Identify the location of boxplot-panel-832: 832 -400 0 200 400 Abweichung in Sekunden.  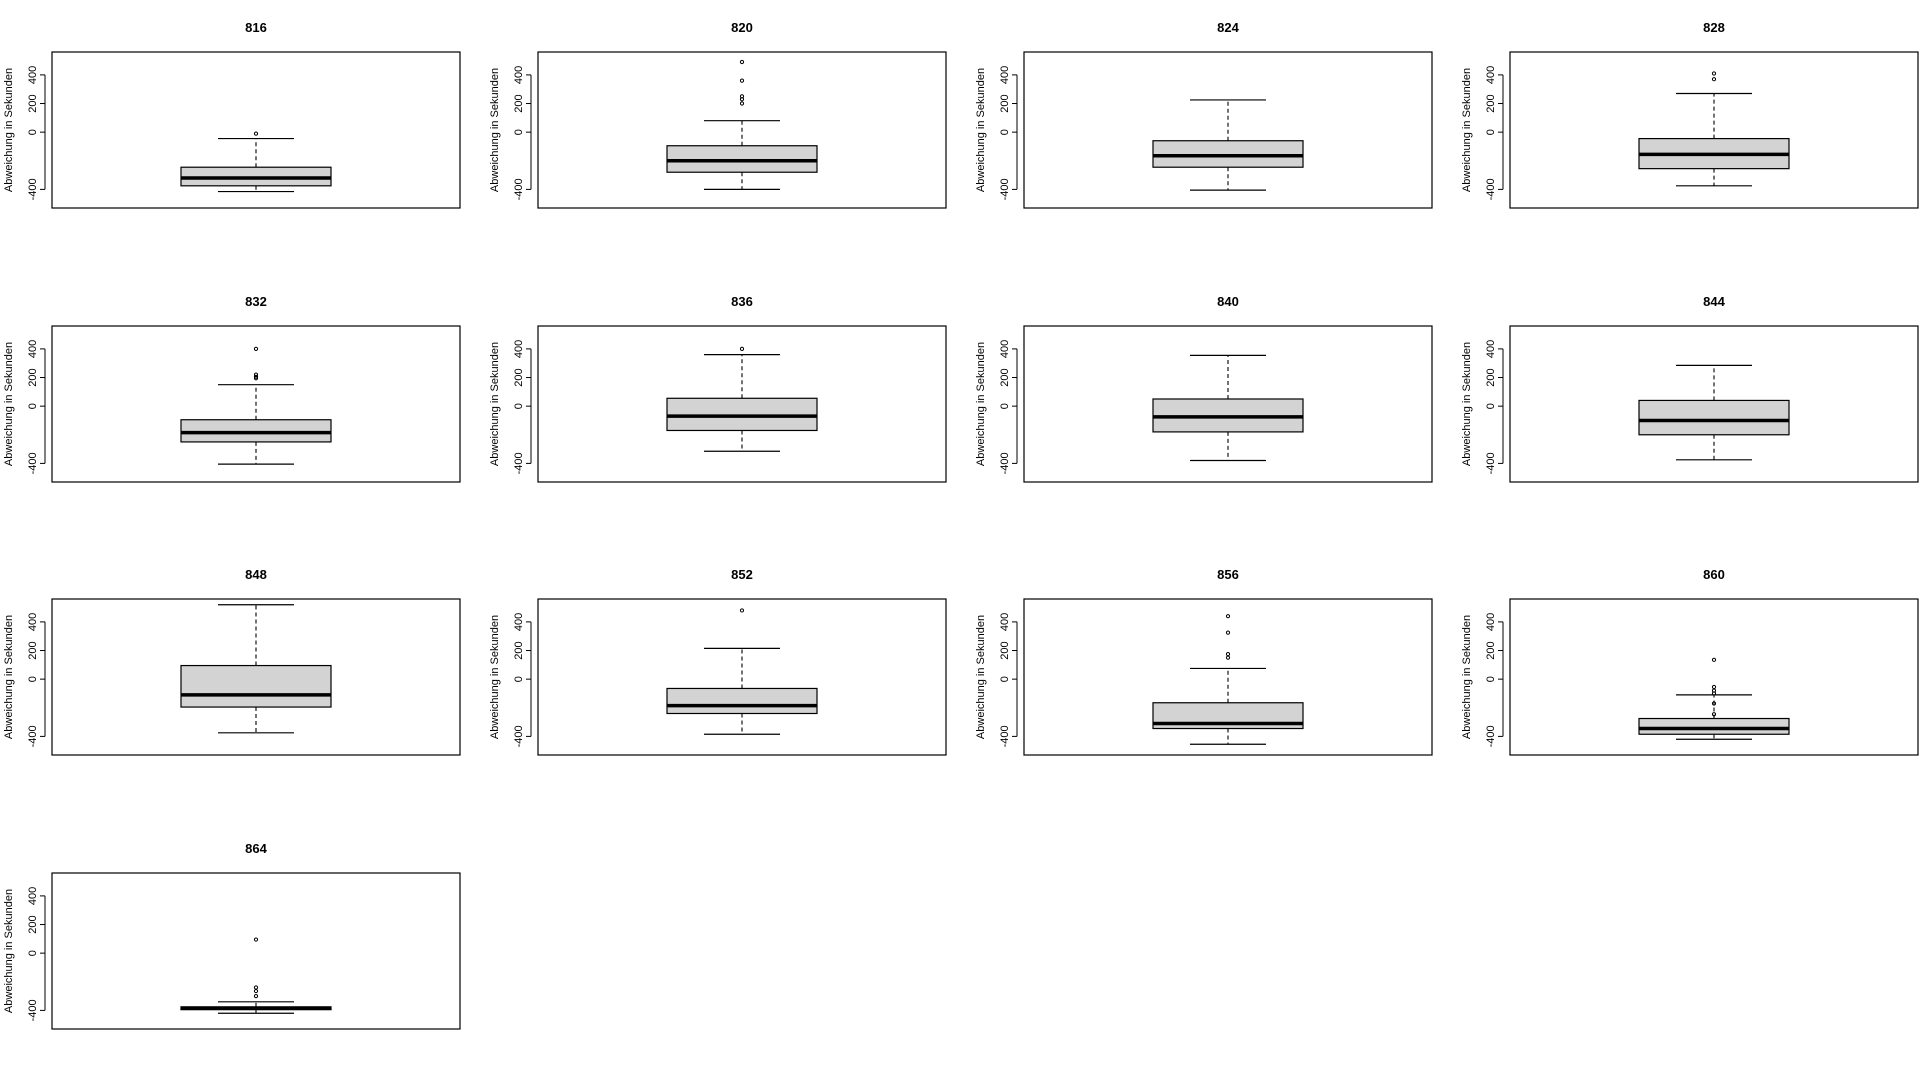
(232, 388).